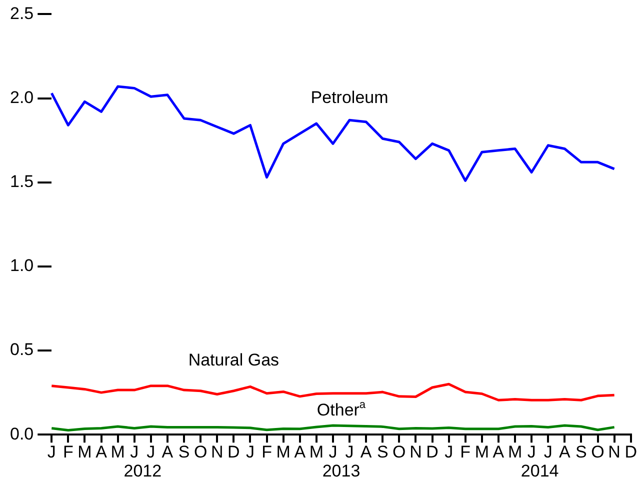 The height and width of the screenshot is (485, 637). Describe the element at coordinates (143, 471) in the screenshot. I see `text: 2012` at that location.